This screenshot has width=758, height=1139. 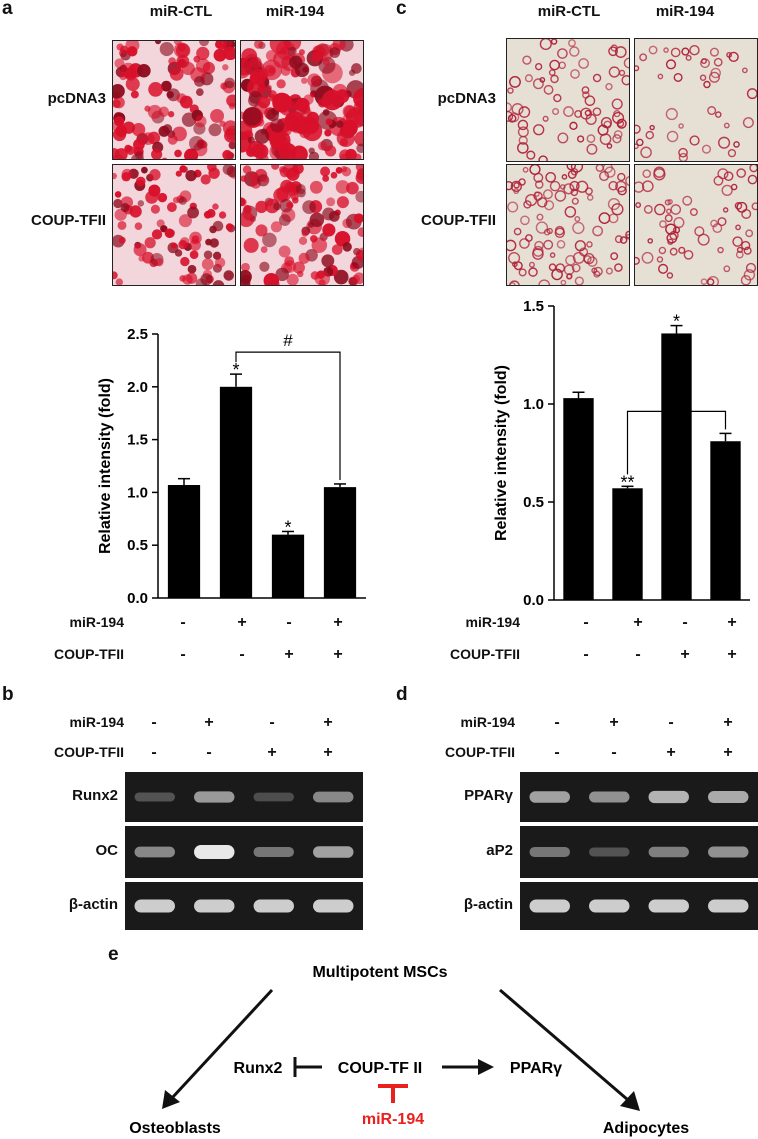 What do you see at coordinates (676, 442) in the screenshot?
I see `comparison-bracket` at bounding box center [676, 442].